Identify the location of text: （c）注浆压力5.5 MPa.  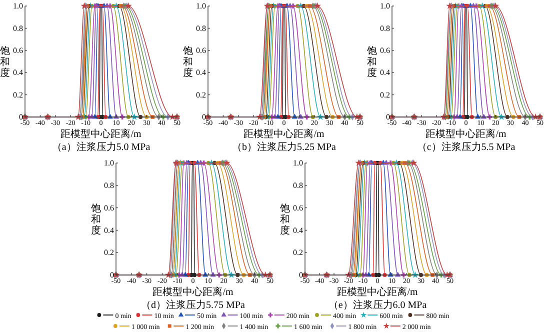
(466, 147).